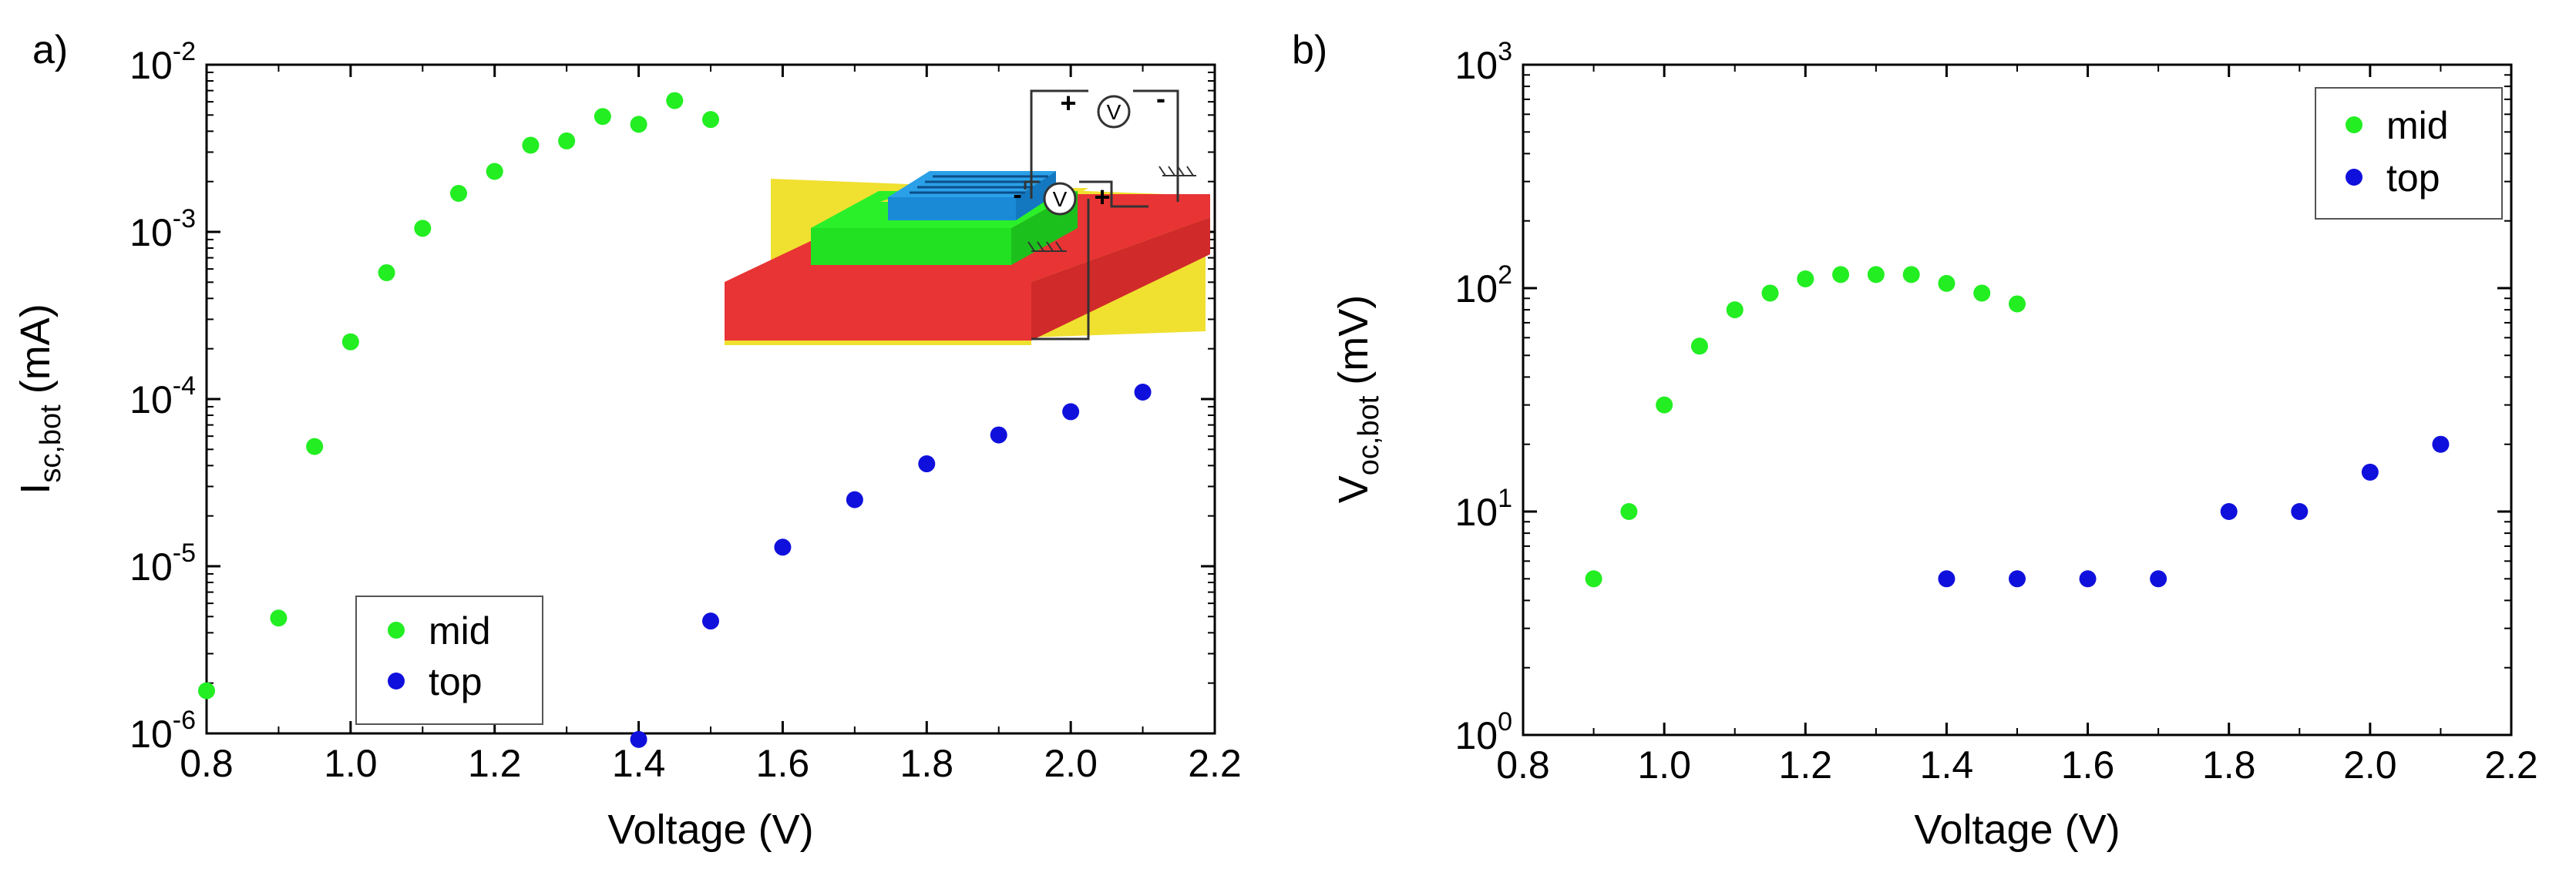  Describe the element at coordinates (911, 246) in the screenshot. I see `inset-green-front` at that location.